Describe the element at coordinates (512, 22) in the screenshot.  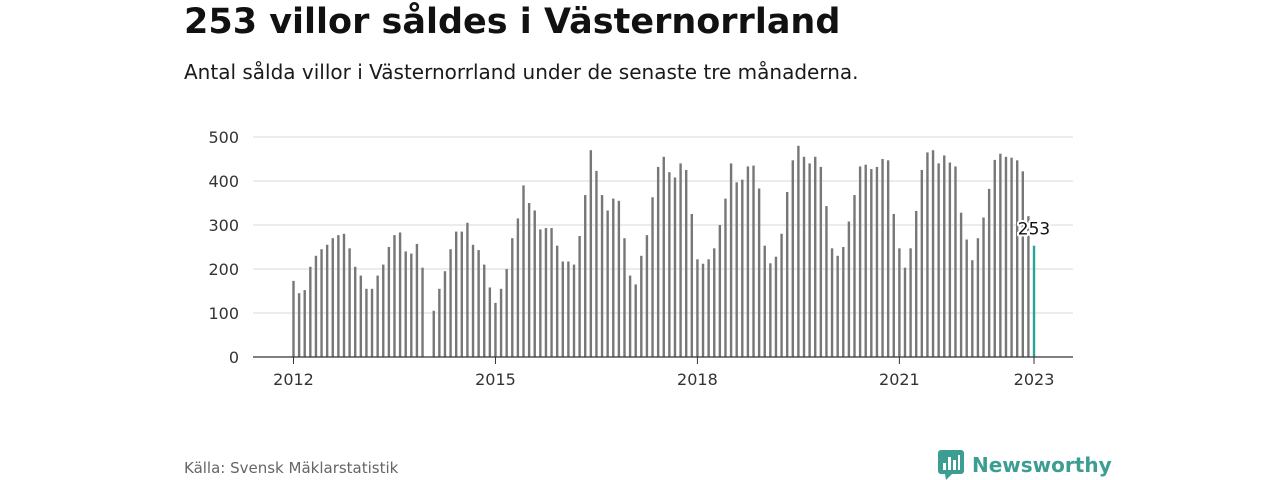
I see `chart-title: 253 villor såldes i Västernorrland` at that location.